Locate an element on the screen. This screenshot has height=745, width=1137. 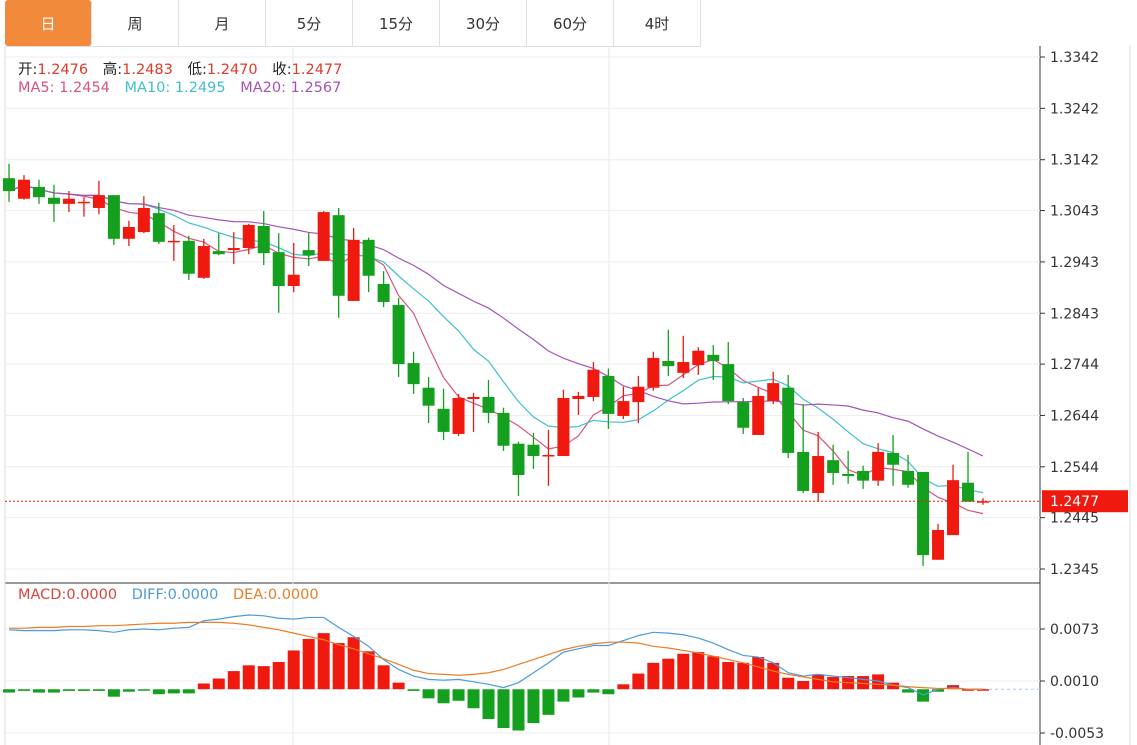
low-value: 1.2470 is located at coordinates (232, 70).